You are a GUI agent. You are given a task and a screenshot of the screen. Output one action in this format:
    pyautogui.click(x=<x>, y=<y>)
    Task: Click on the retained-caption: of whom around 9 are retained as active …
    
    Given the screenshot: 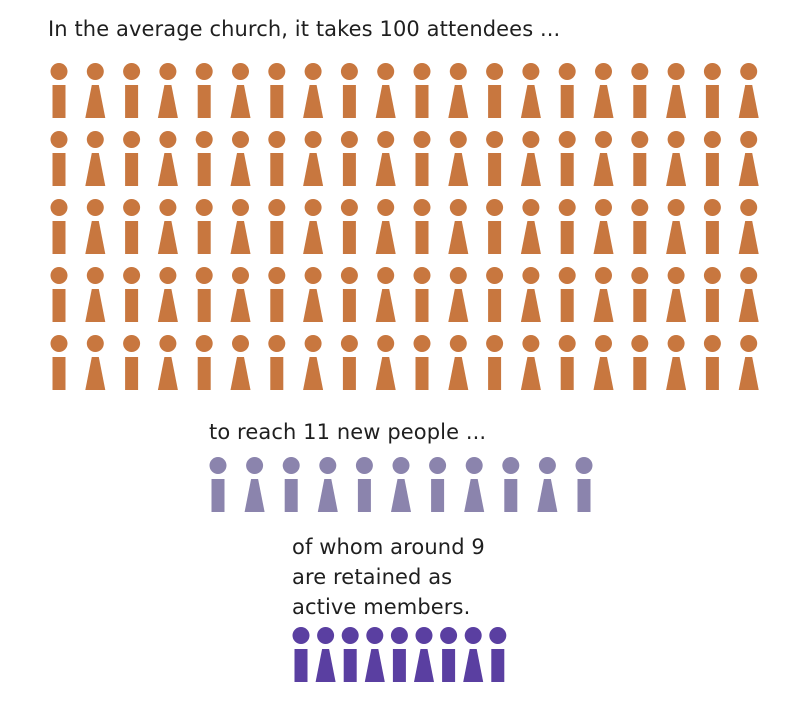 What is the action you would take?
    pyautogui.click(x=388, y=577)
    